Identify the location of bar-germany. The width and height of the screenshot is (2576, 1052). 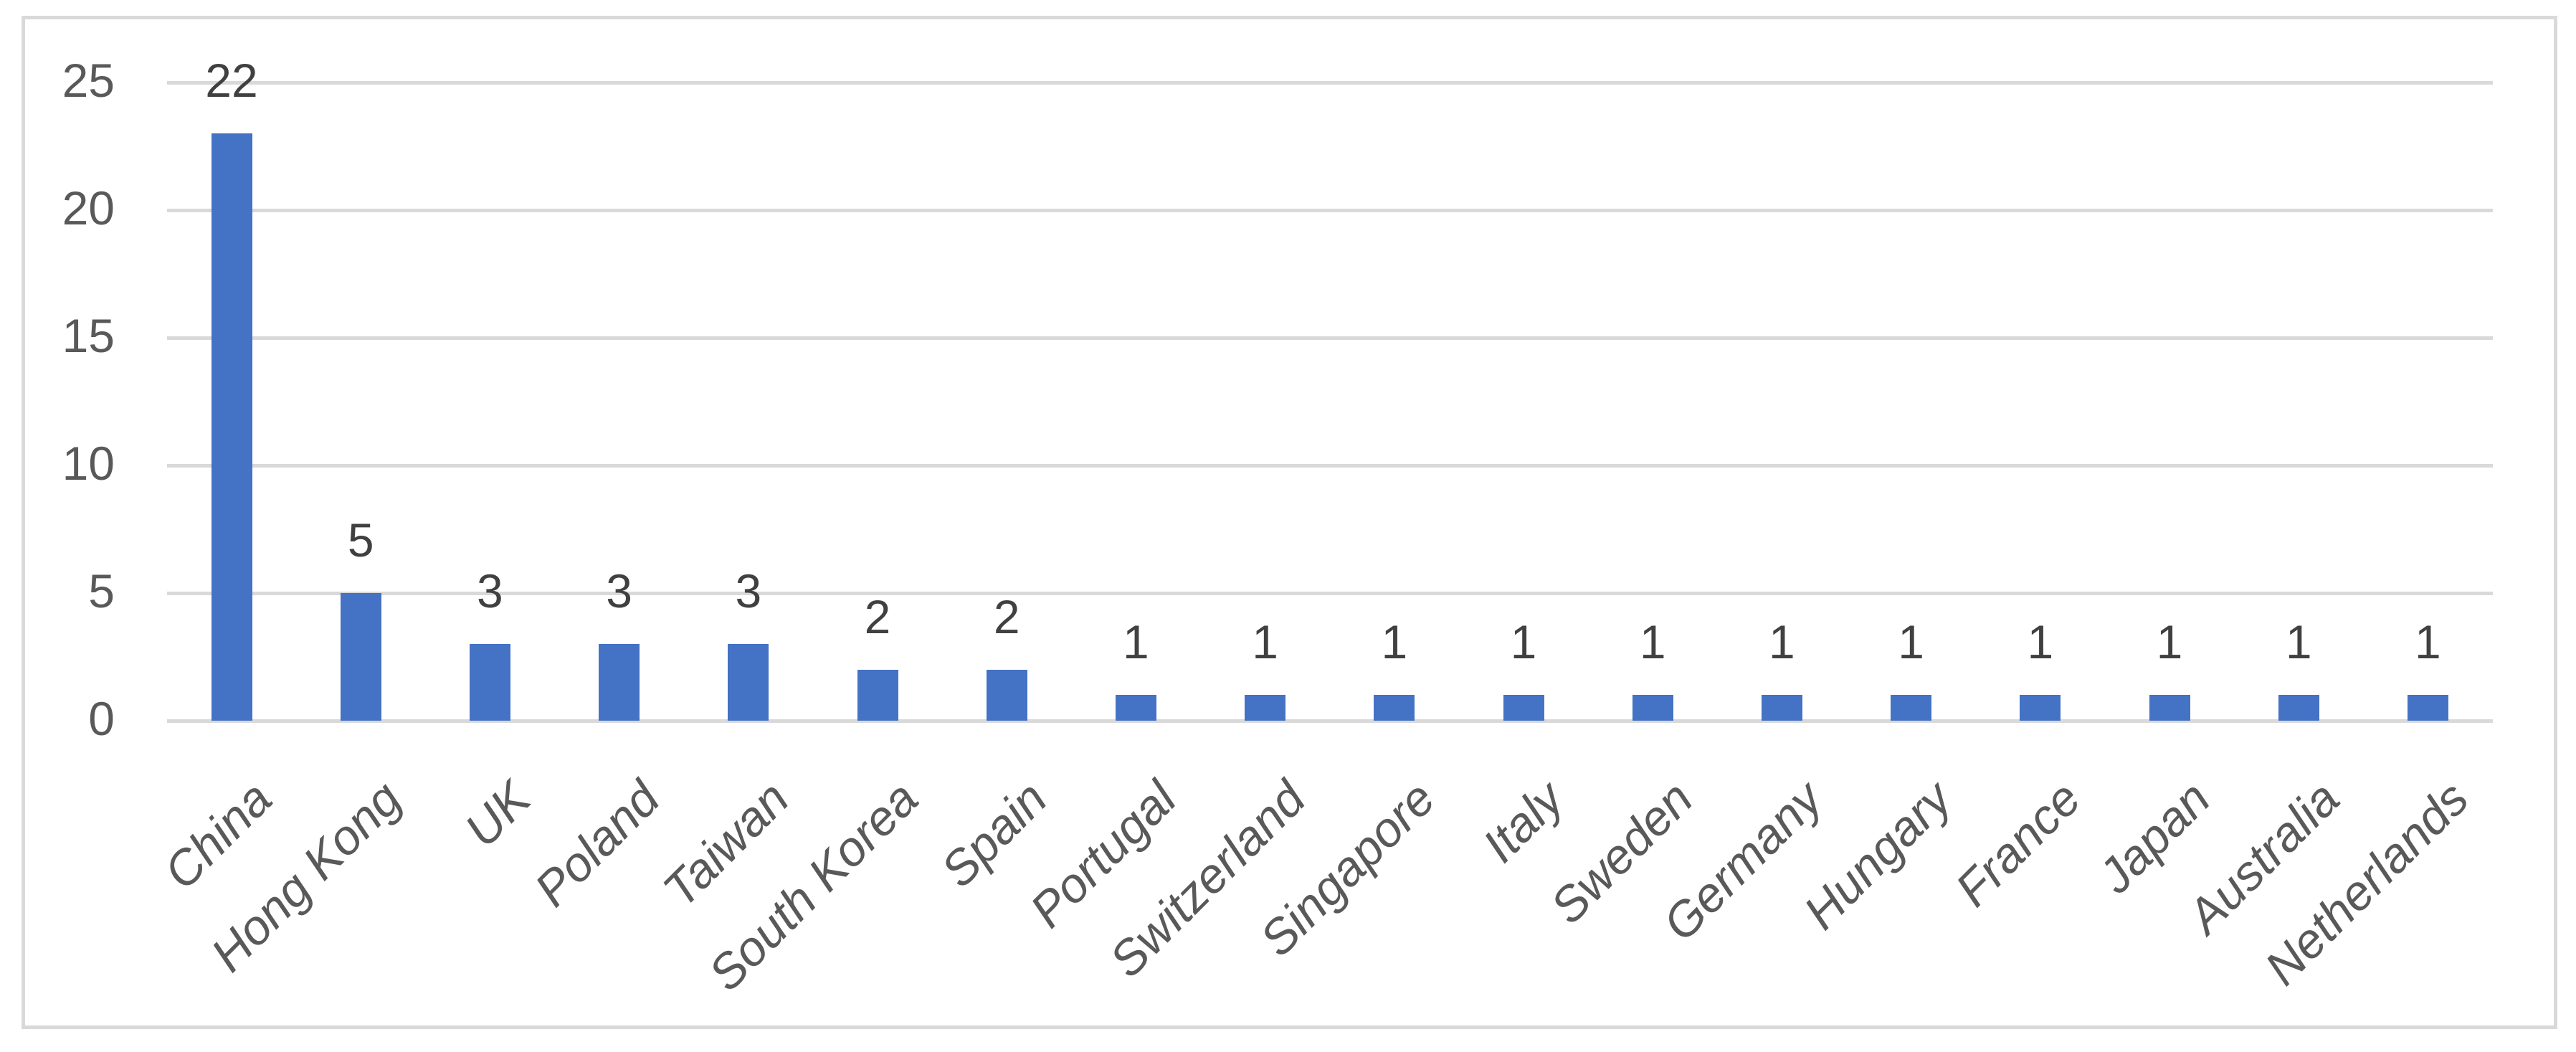
(1781, 708).